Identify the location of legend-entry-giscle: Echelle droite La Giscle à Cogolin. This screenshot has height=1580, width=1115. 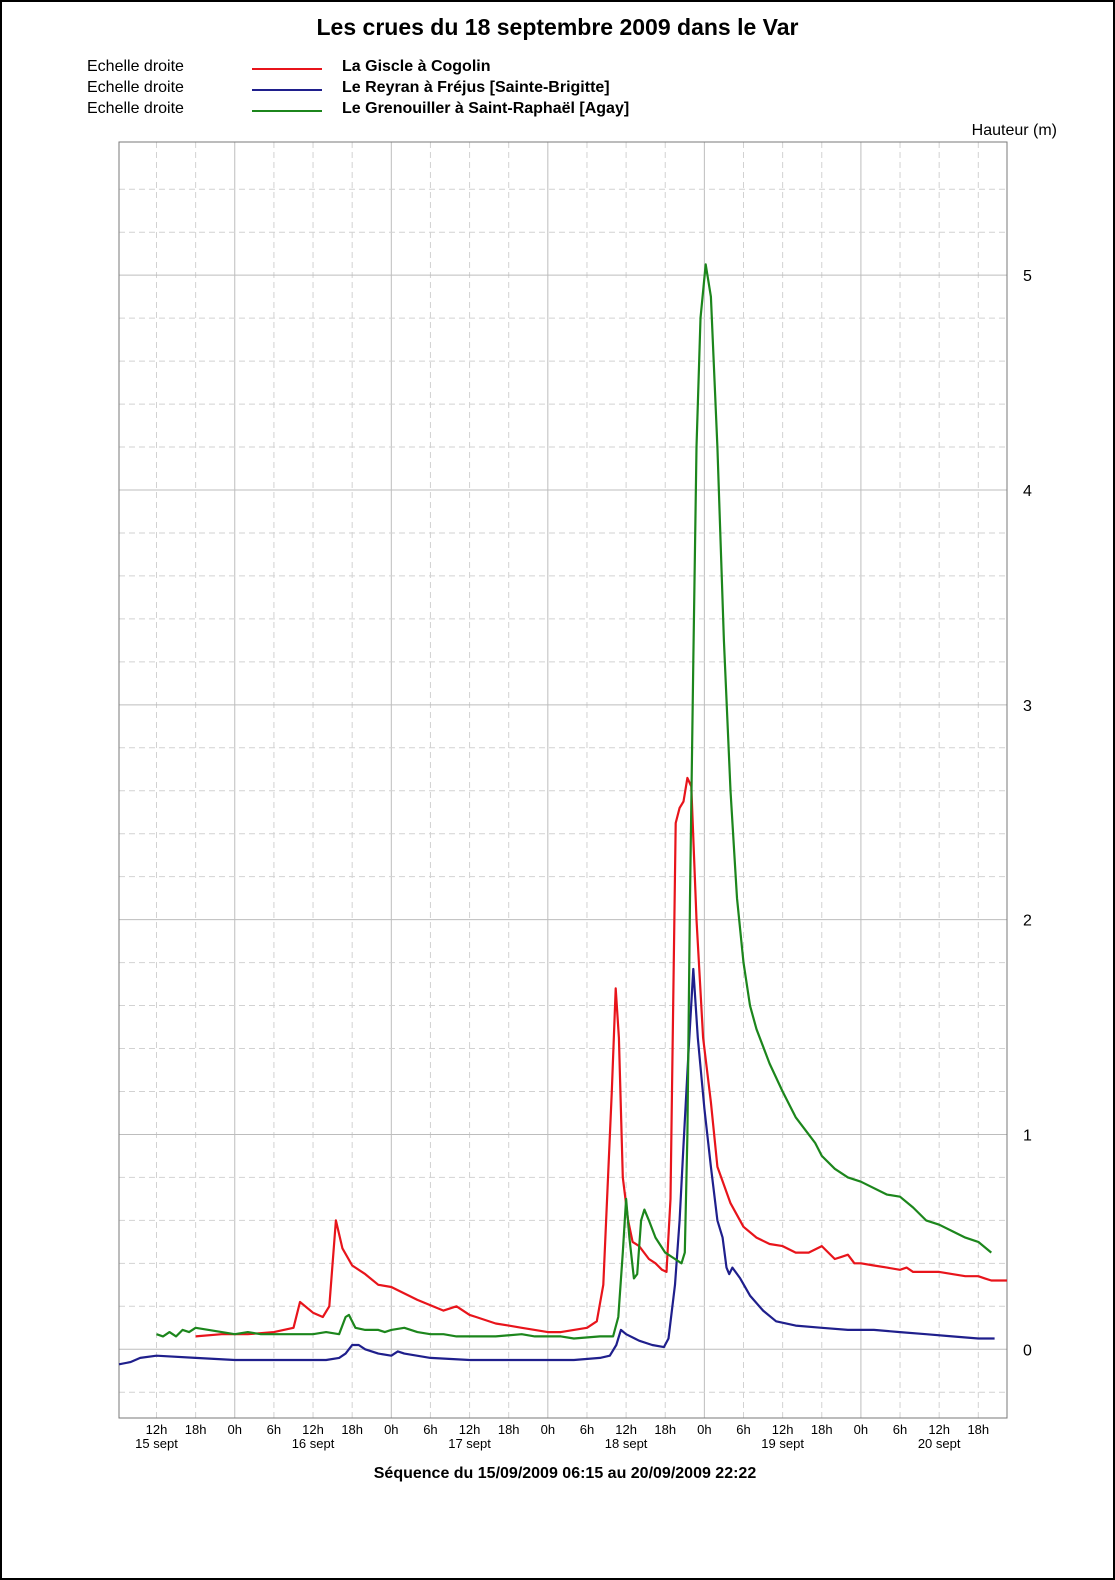
(407, 69).